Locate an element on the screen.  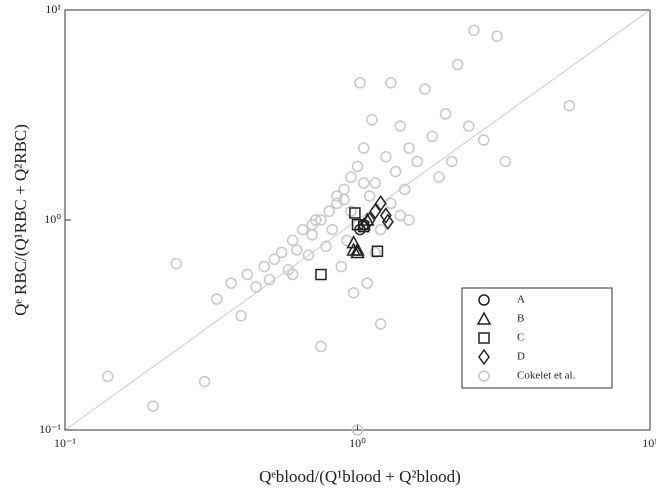
x-axis-label: Qᵉblood/(Q¹blood + Q²blood) is located at coordinates (360, 476).